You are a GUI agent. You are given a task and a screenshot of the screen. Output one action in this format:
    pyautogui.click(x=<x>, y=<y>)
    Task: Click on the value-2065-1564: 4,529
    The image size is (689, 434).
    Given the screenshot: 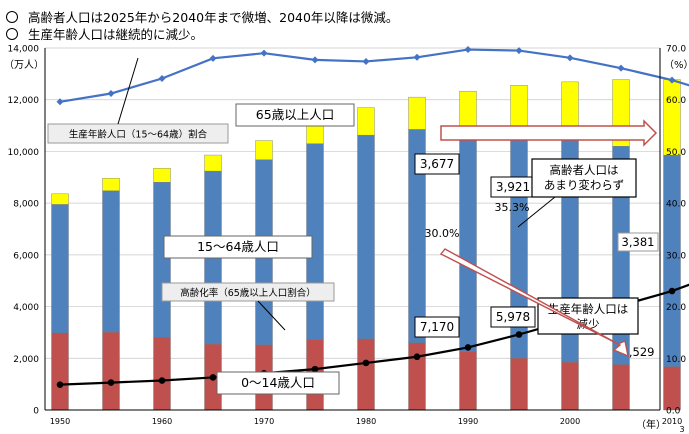 What is the action you would take?
    pyautogui.click(x=638, y=352)
    